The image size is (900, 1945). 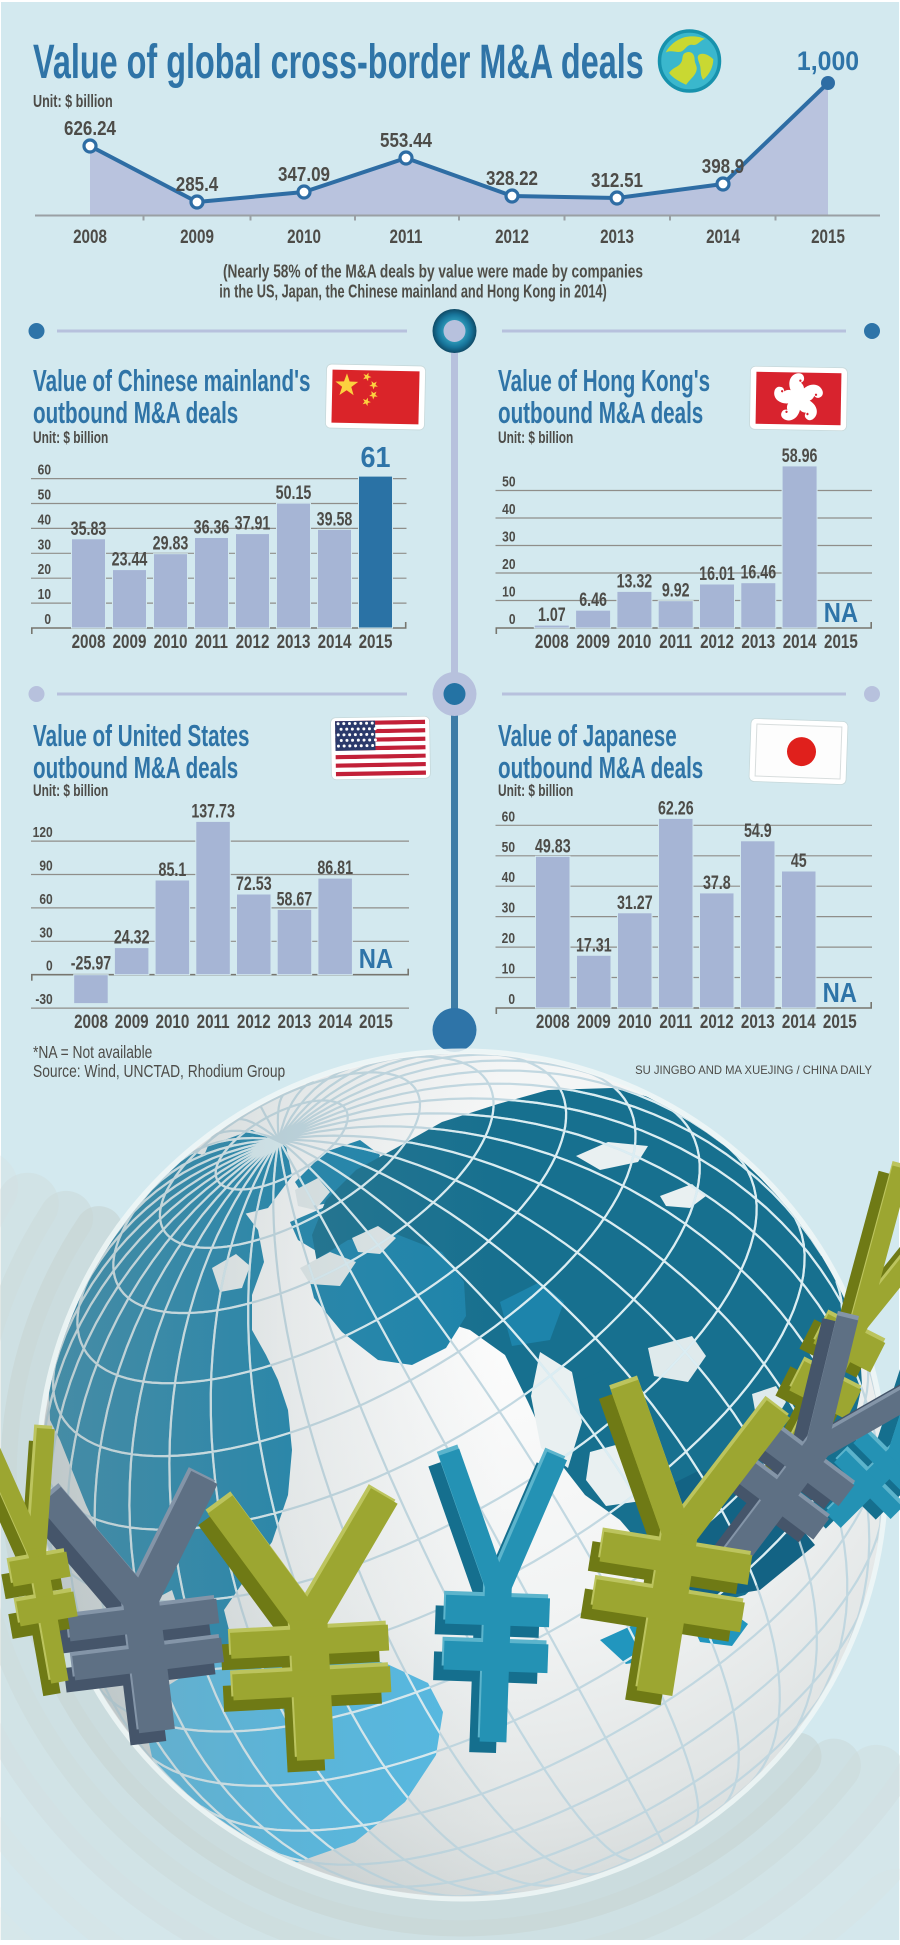 What do you see at coordinates (171, 380) in the screenshot?
I see `svg-text: Value of Chinese mainland's` at bounding box center [171, 380].